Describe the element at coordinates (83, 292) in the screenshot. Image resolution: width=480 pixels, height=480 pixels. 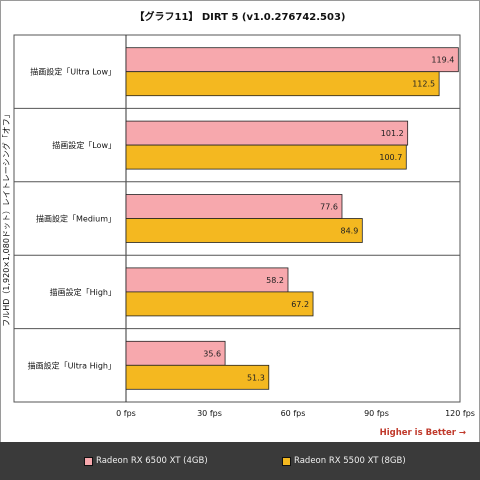
I see `category-label: 描画設定「High」` at that location.